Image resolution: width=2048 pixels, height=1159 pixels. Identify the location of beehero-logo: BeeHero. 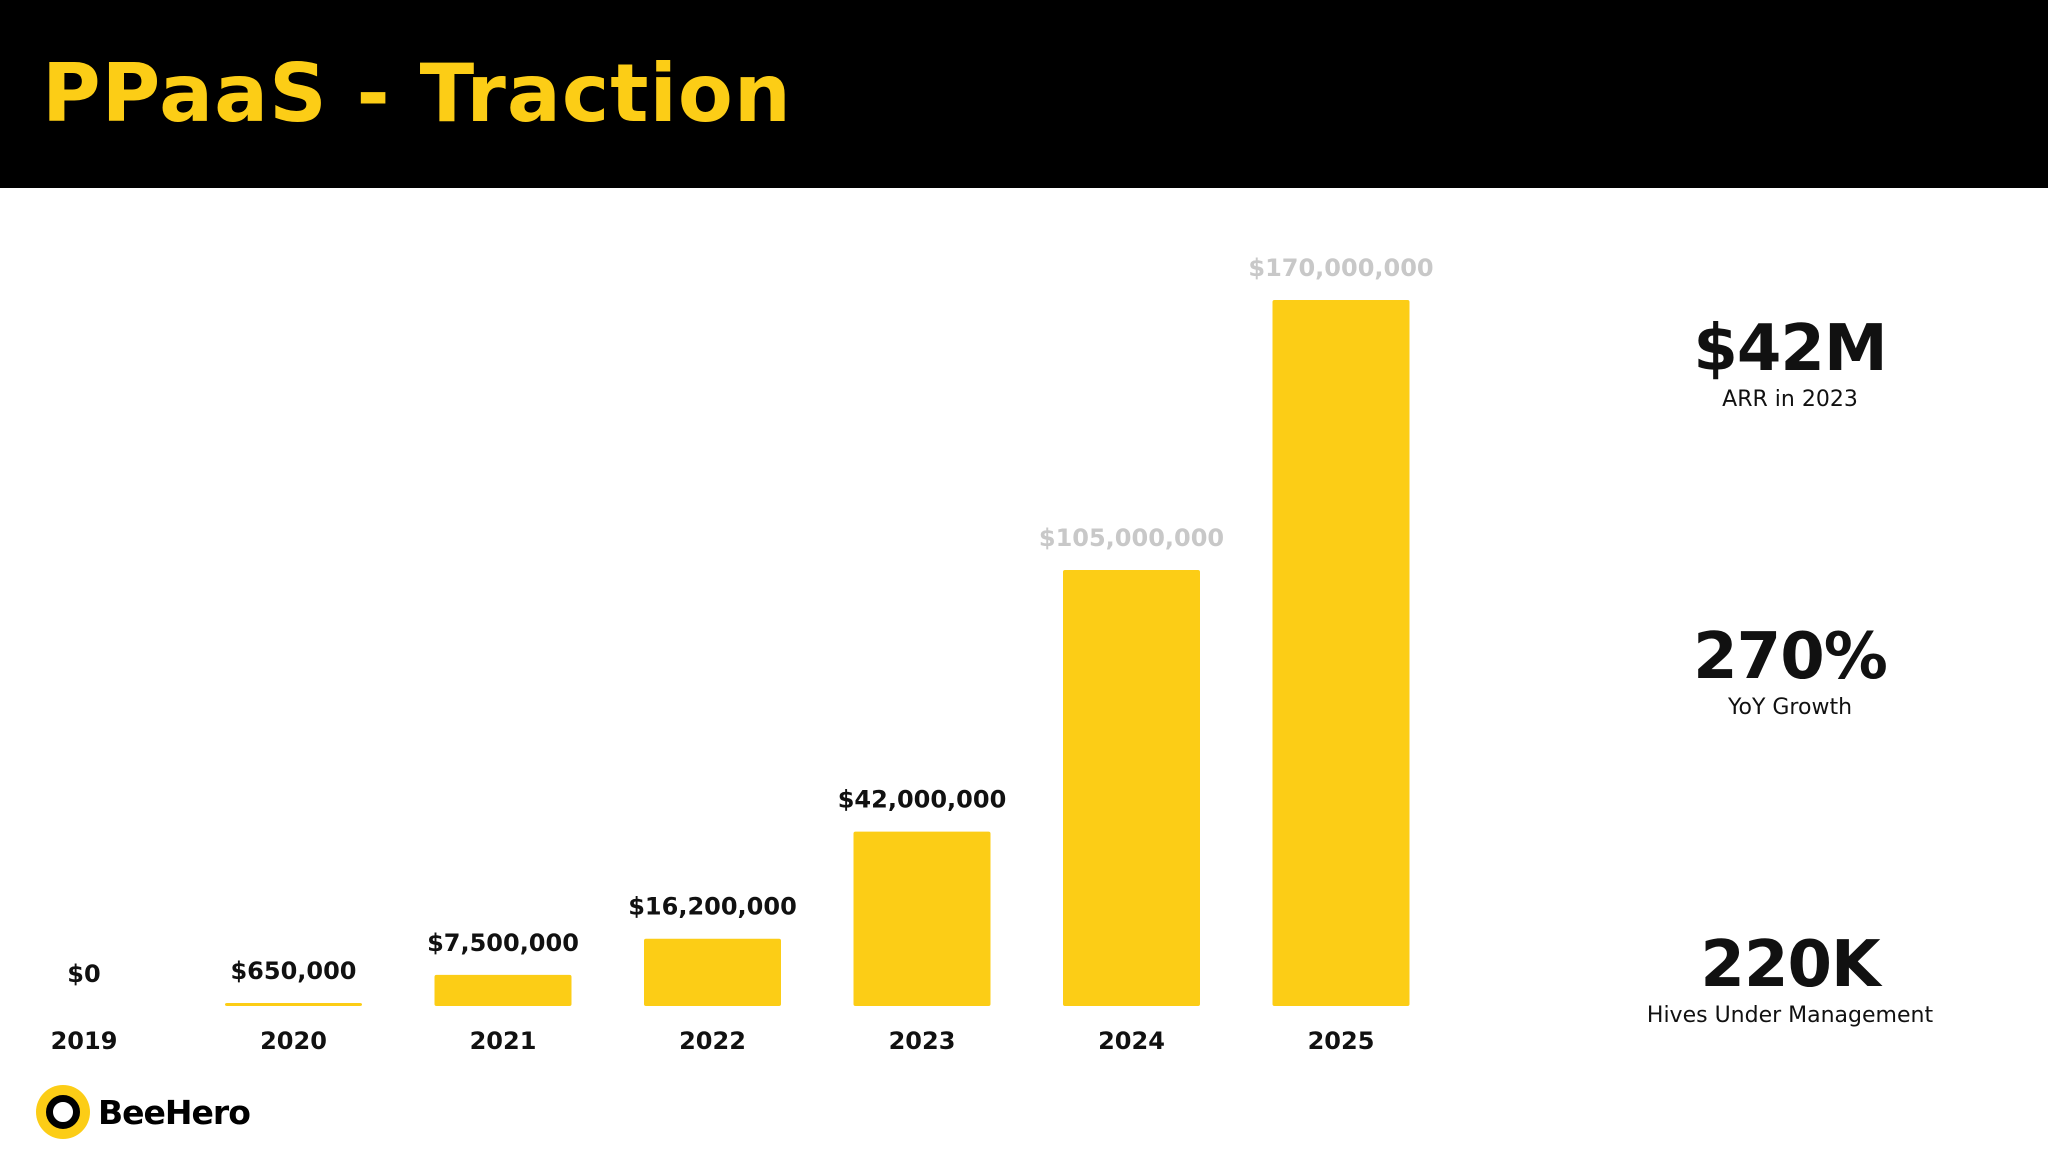
(143, 1112).